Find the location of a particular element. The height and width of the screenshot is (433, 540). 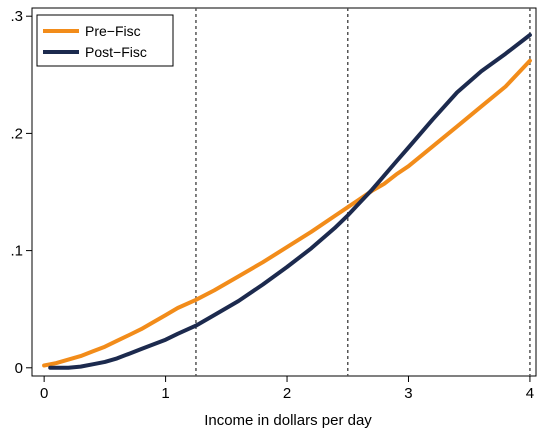

legend-label-post-fisc: Post−Fisc is located at coordinates (116, 52).